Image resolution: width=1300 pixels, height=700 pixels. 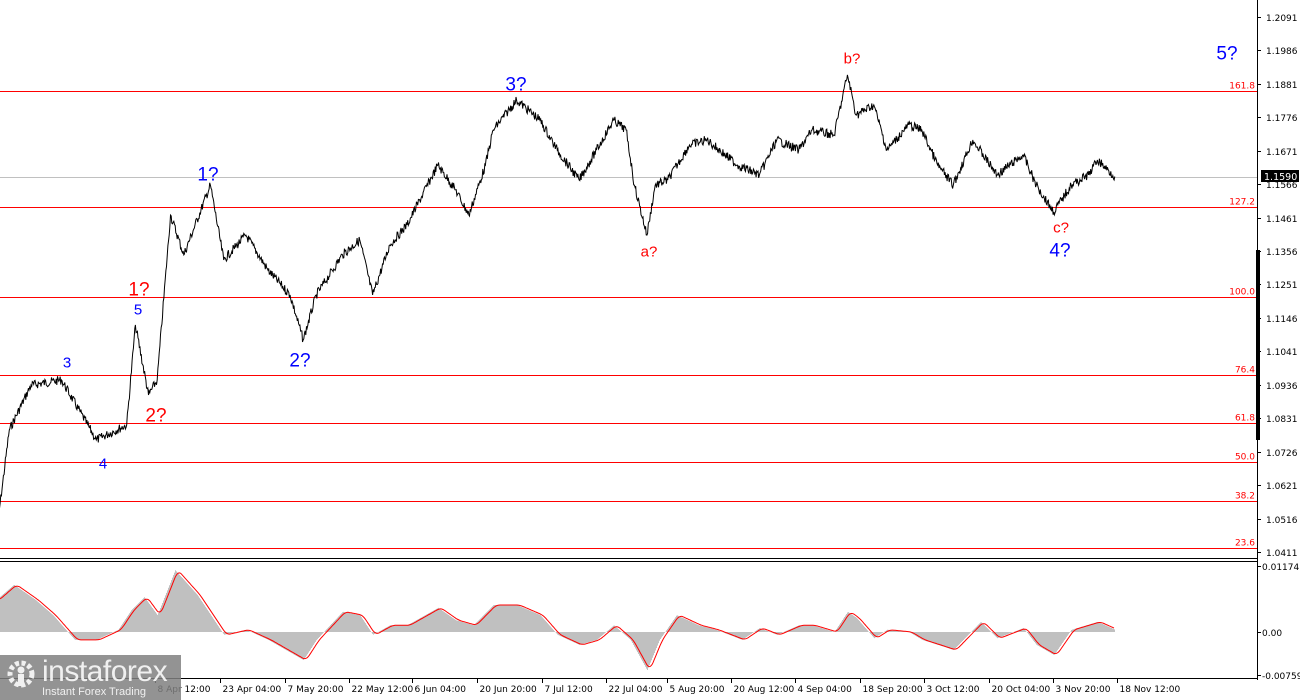 What do you see at coordinates (1282, 186) in the screenshot?
I see `price-tick-label: 1.1566` at bounding box center [1282, 186].